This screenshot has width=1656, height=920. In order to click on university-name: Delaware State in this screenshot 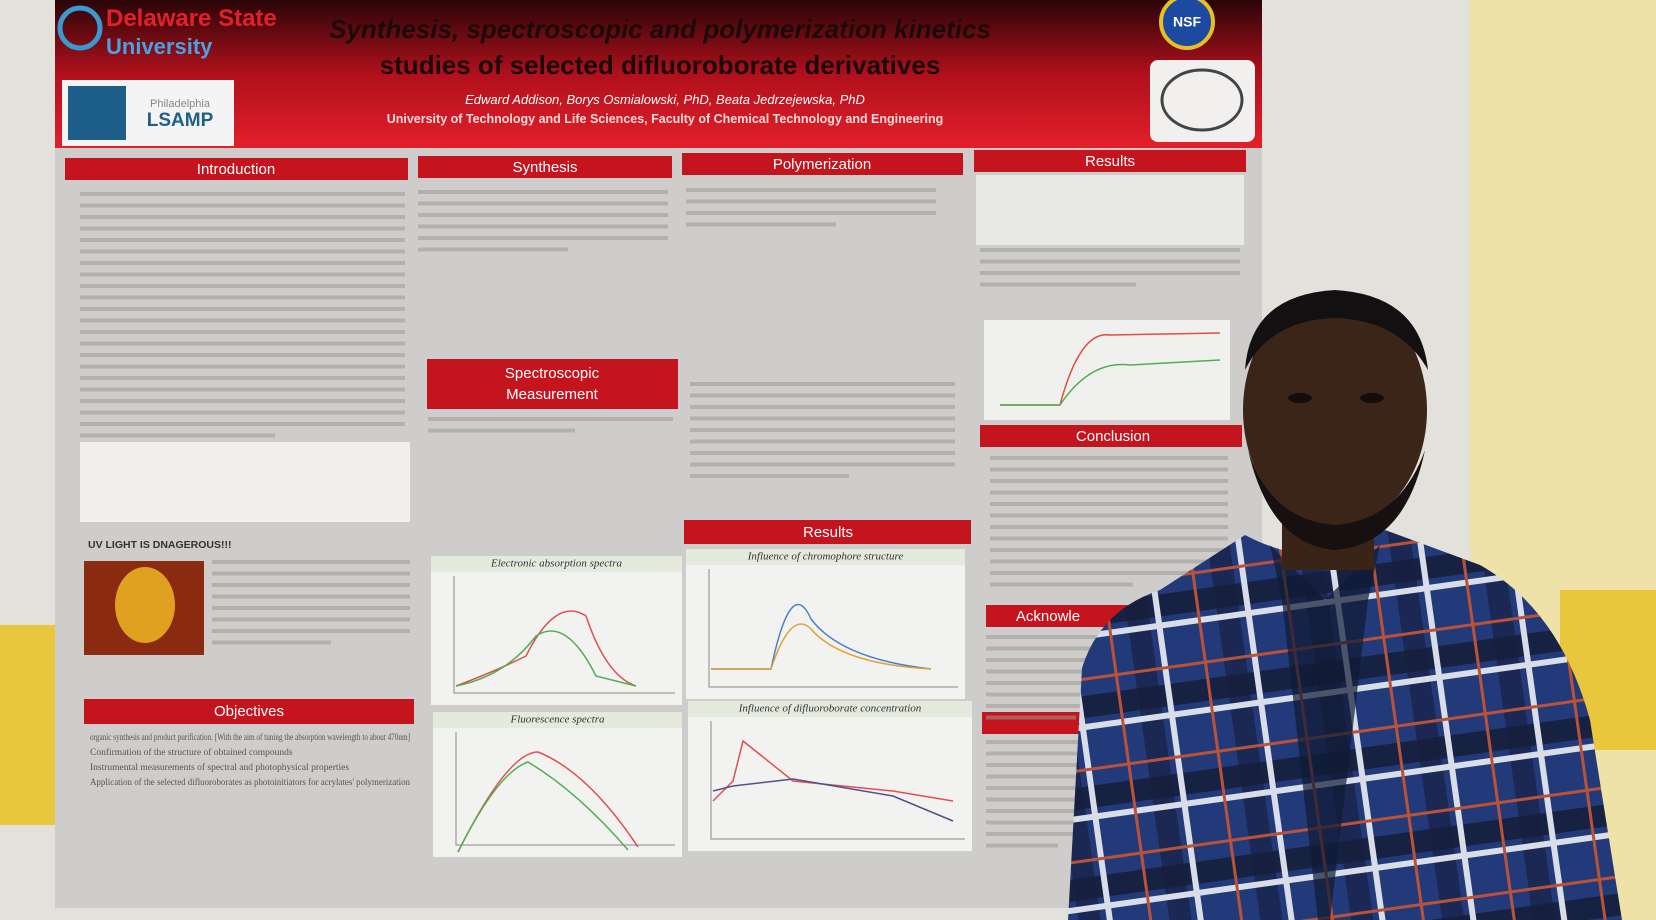, I will do `click(191, 18)`.